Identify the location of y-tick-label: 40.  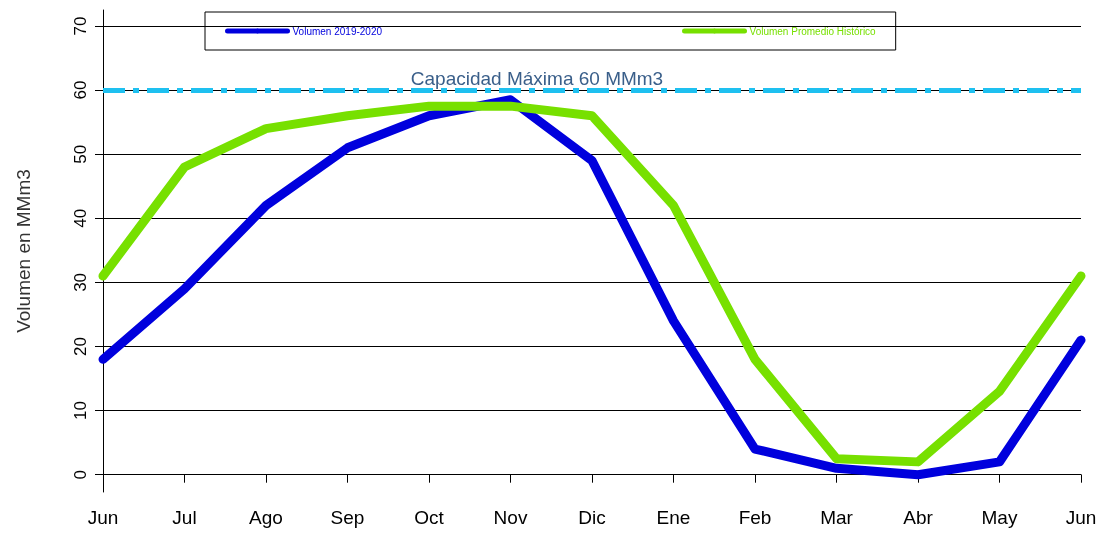
(80, 218).